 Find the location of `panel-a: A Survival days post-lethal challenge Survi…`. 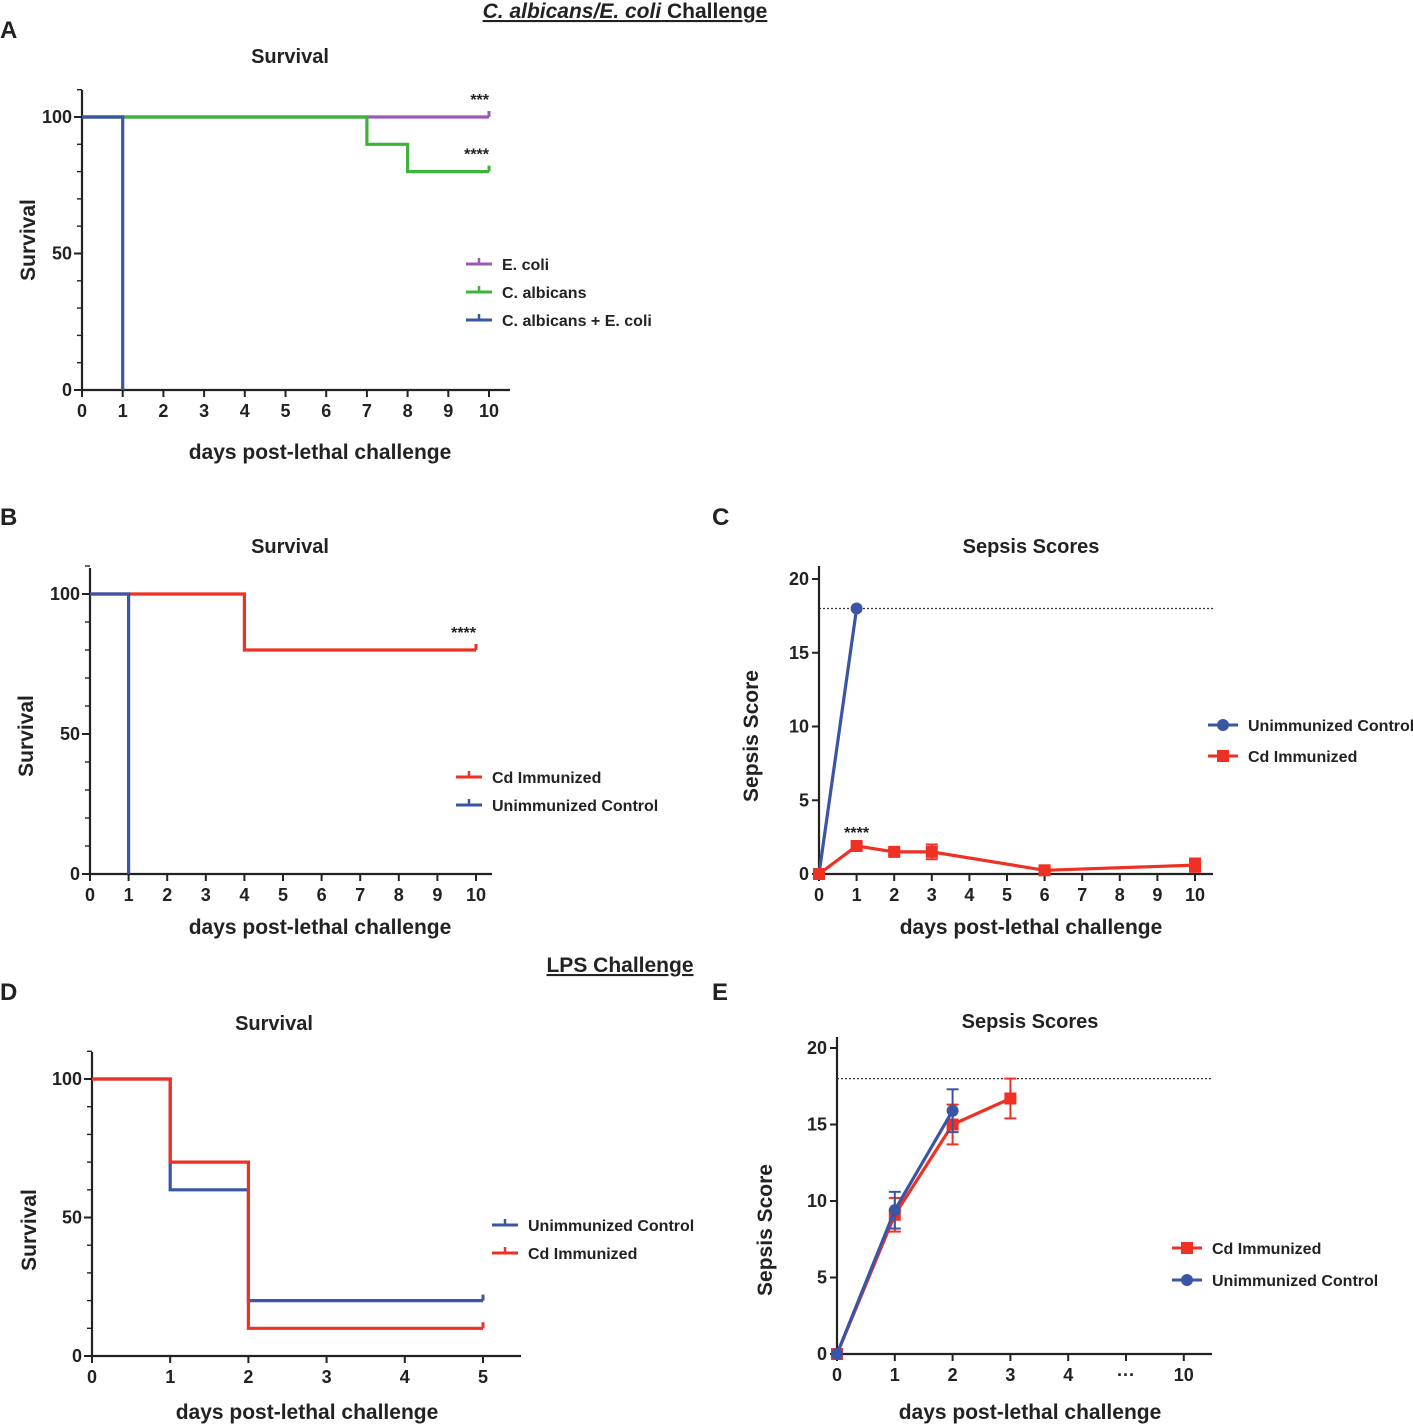

panel-a: A Survival days post-lethal challenge Survi… is located at coordinates (326, 240).